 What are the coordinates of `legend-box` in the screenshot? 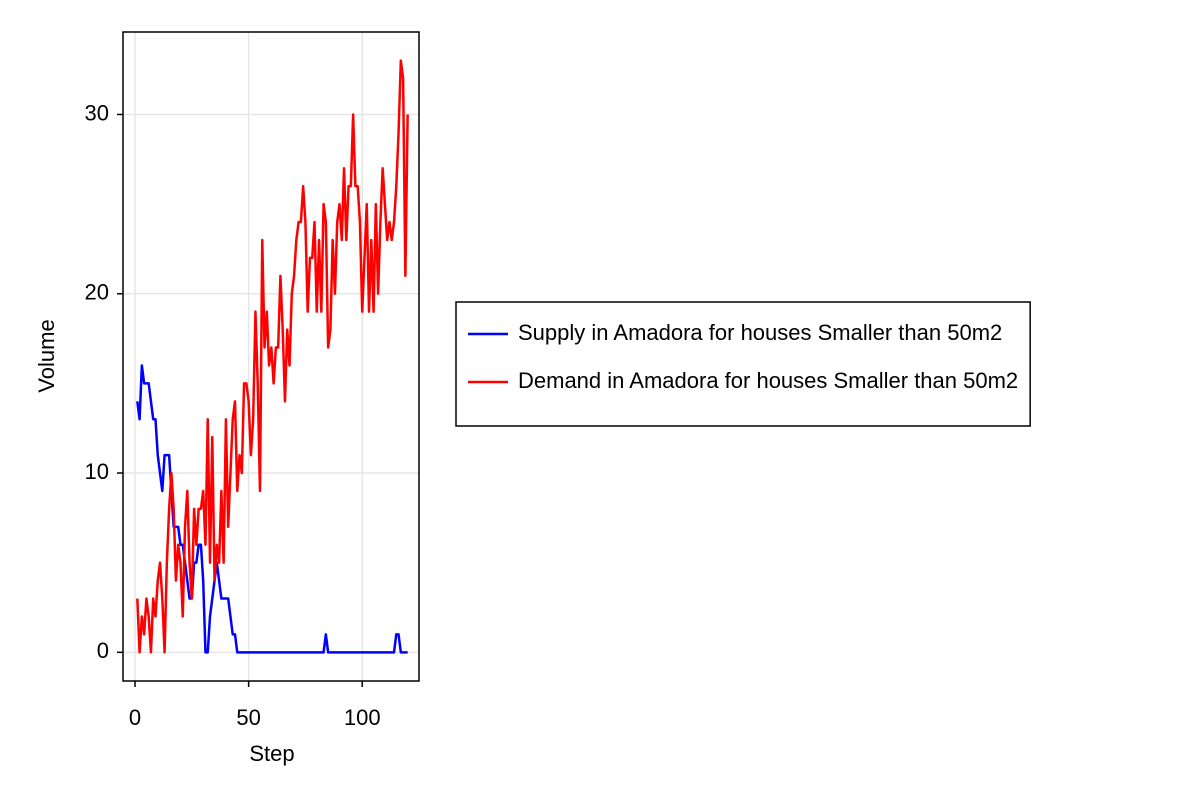 It's located at (743, 364).